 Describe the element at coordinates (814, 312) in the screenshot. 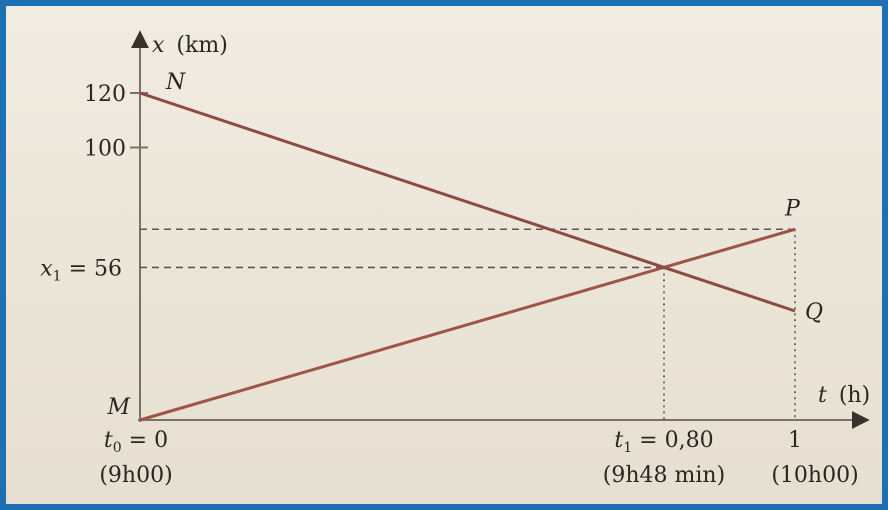

I see `point-label-q: Q` at that location.